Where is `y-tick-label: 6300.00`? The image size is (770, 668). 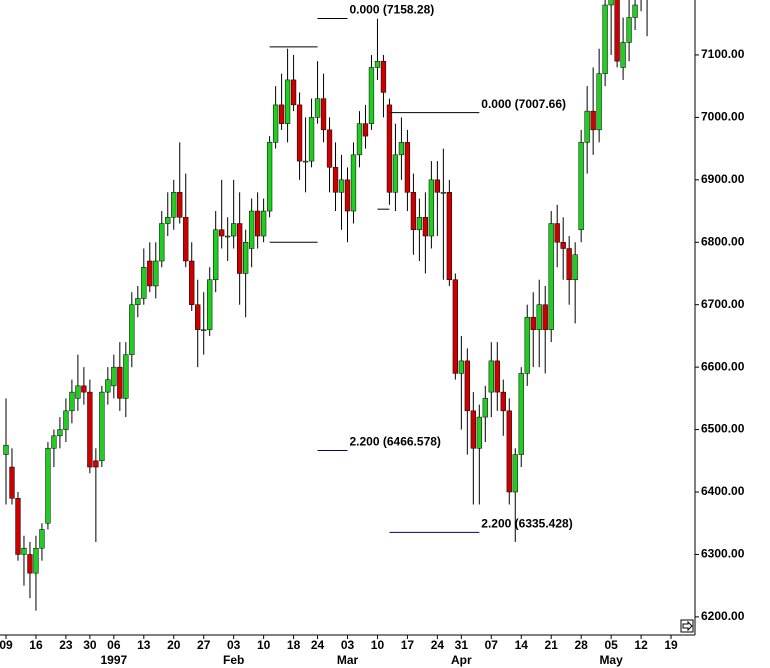 y-tick-label: 6300.00 is located at coordinates (723, 554).